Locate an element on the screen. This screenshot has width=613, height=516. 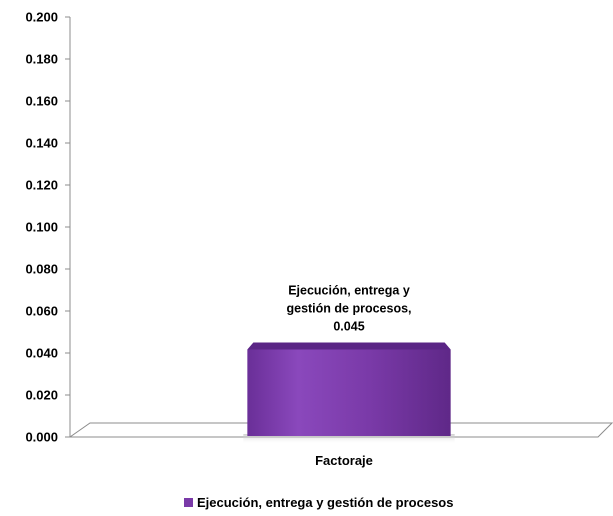
bar-front is located at coordinates (349, 392).